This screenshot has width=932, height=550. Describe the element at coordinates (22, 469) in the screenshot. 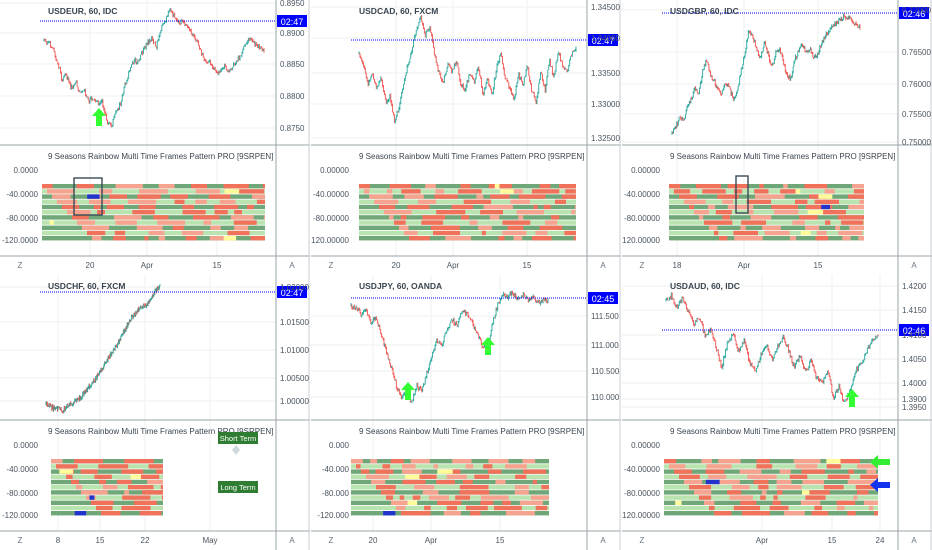

I see `indicator-tick-label: -40.0000` at that location.